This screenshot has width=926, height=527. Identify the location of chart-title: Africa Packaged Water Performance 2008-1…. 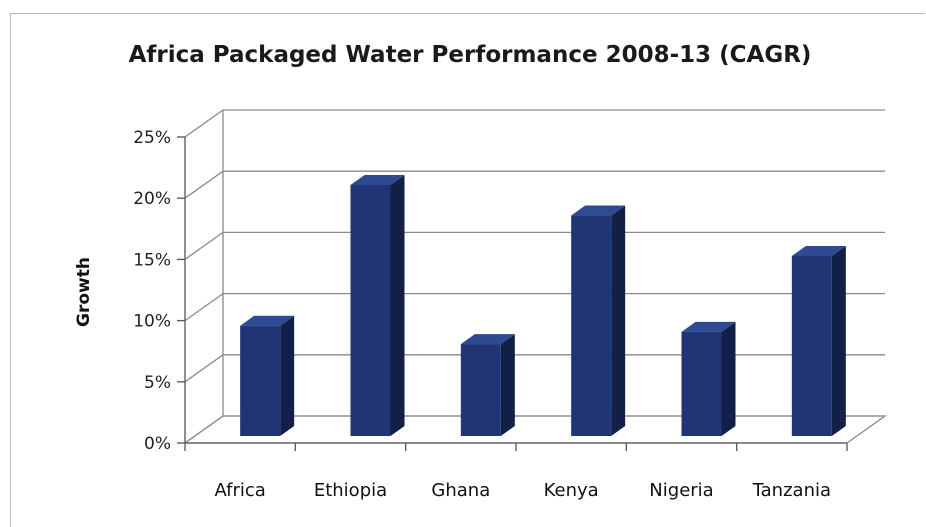
(470, 55).